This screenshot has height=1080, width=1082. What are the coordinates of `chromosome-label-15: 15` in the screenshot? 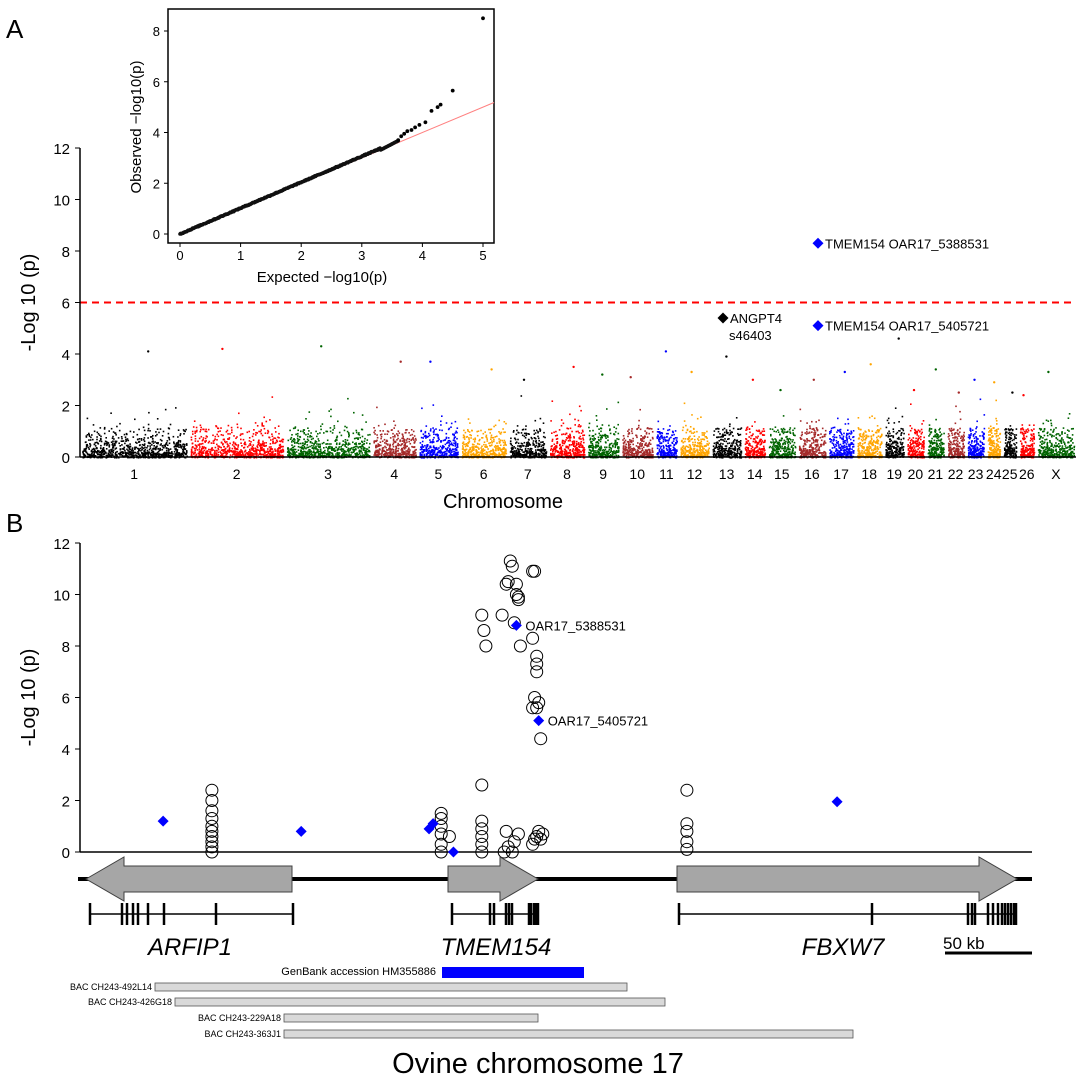 It's located at (782, 474).